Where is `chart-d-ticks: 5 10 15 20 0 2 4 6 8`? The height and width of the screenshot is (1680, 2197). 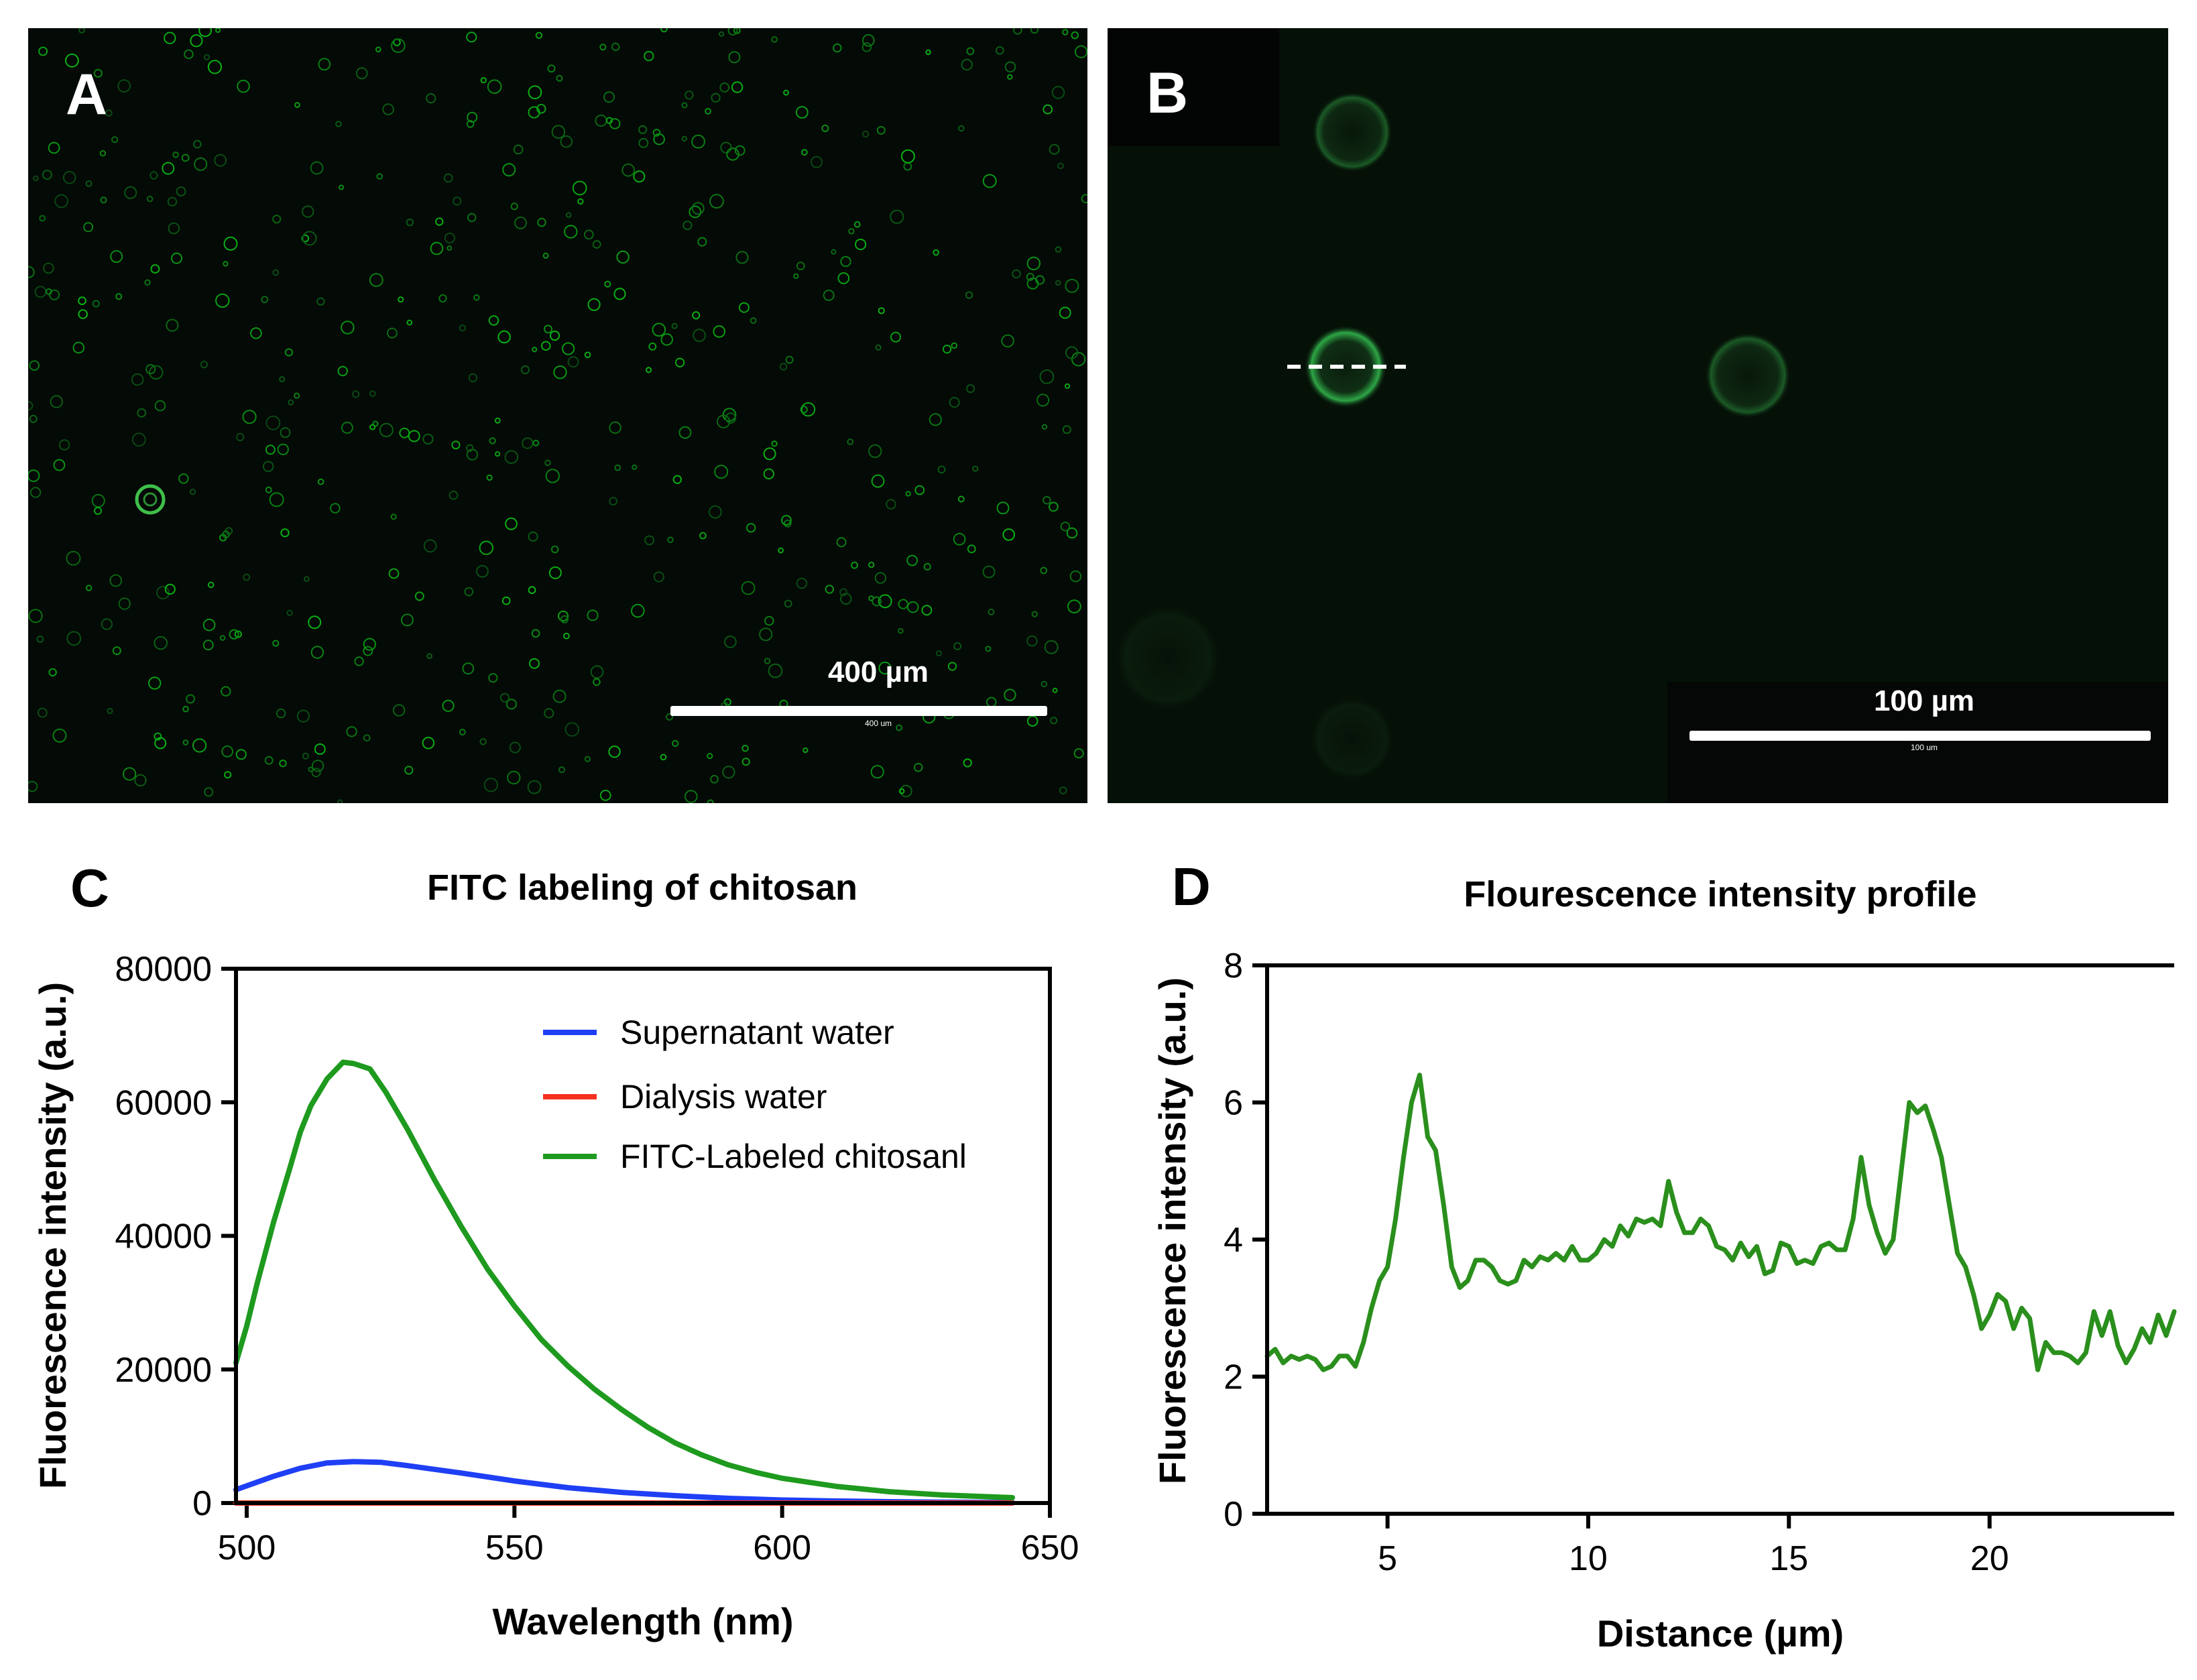 chart-d-ticks: 5 10 15 20 0 2 4 6 8 is located at coordinates (1616, 1262).